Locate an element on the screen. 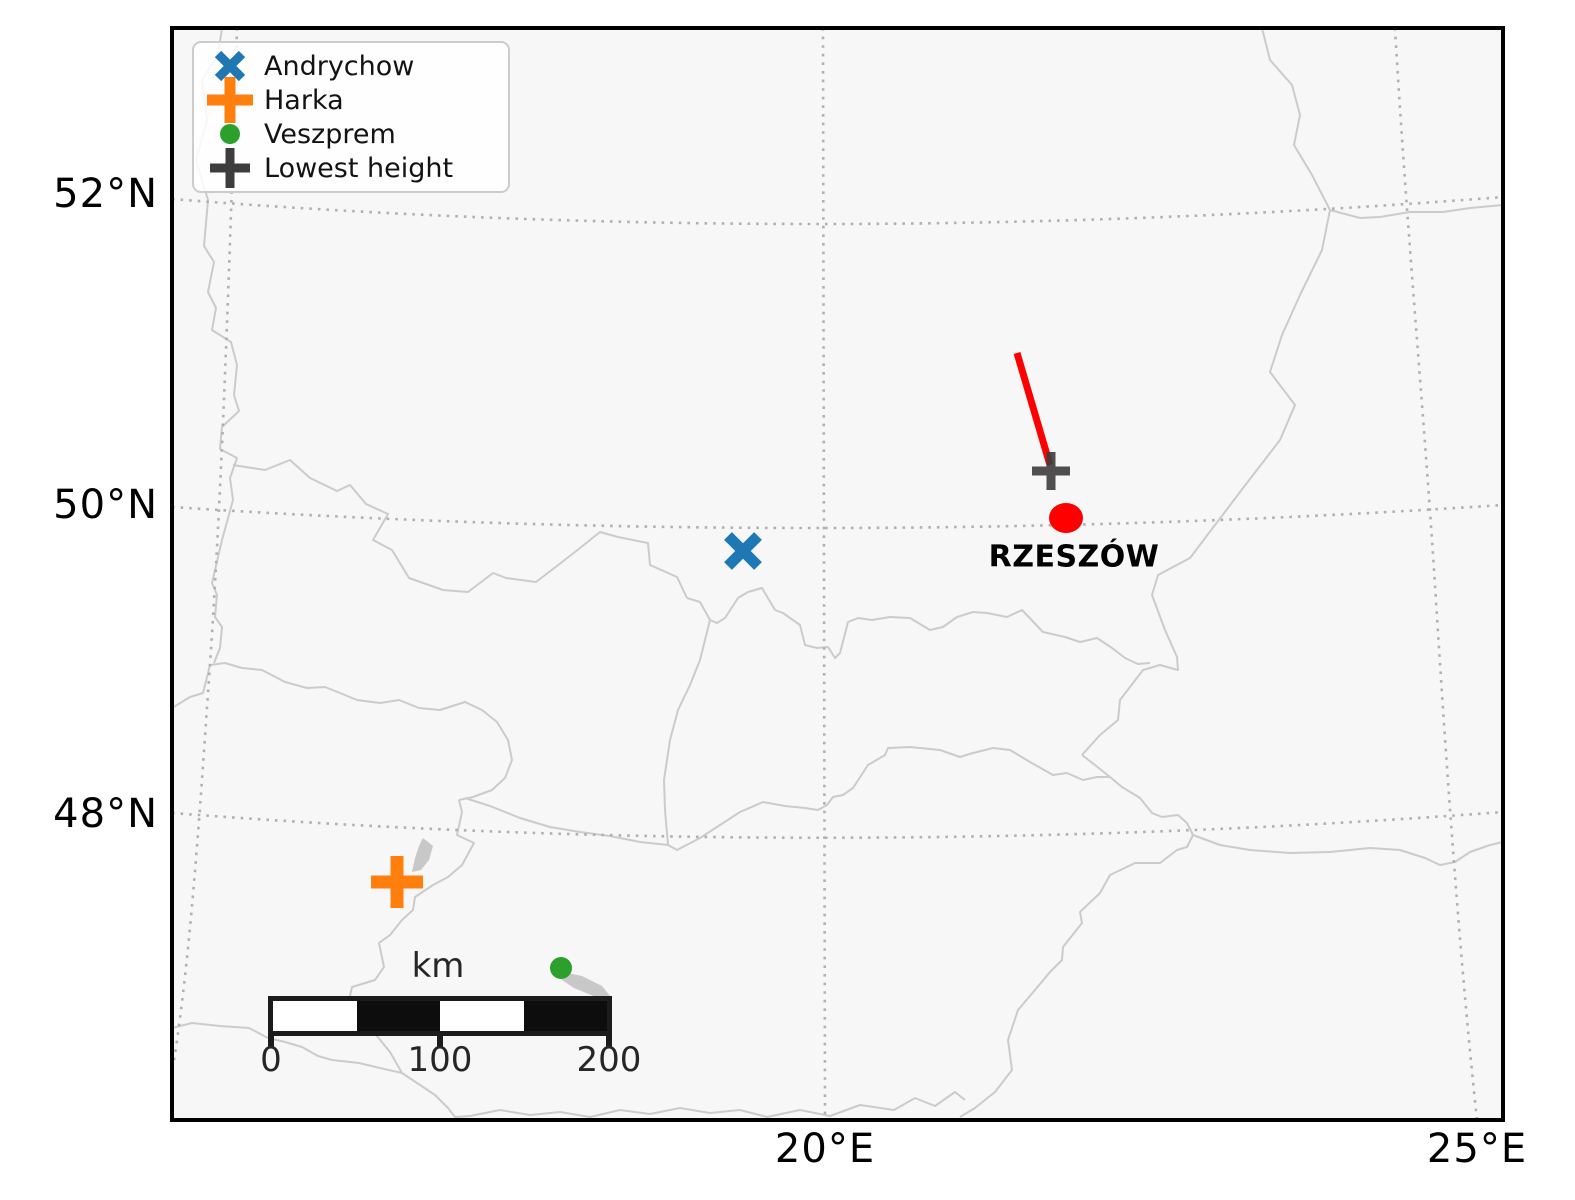 This screenshot has width=1575, height=1200. lake-ferto is located at coordinates (422, 855).